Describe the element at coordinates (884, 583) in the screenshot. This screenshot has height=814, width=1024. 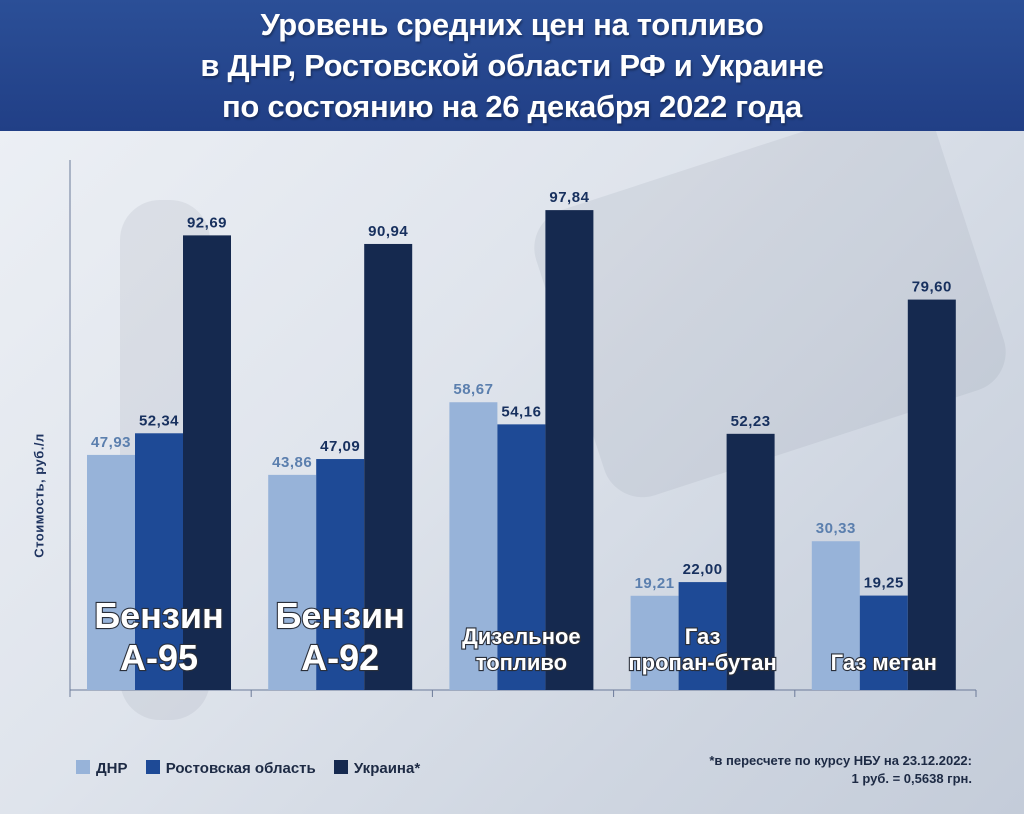
I see `data-label-4-1: 19,25` at that location.